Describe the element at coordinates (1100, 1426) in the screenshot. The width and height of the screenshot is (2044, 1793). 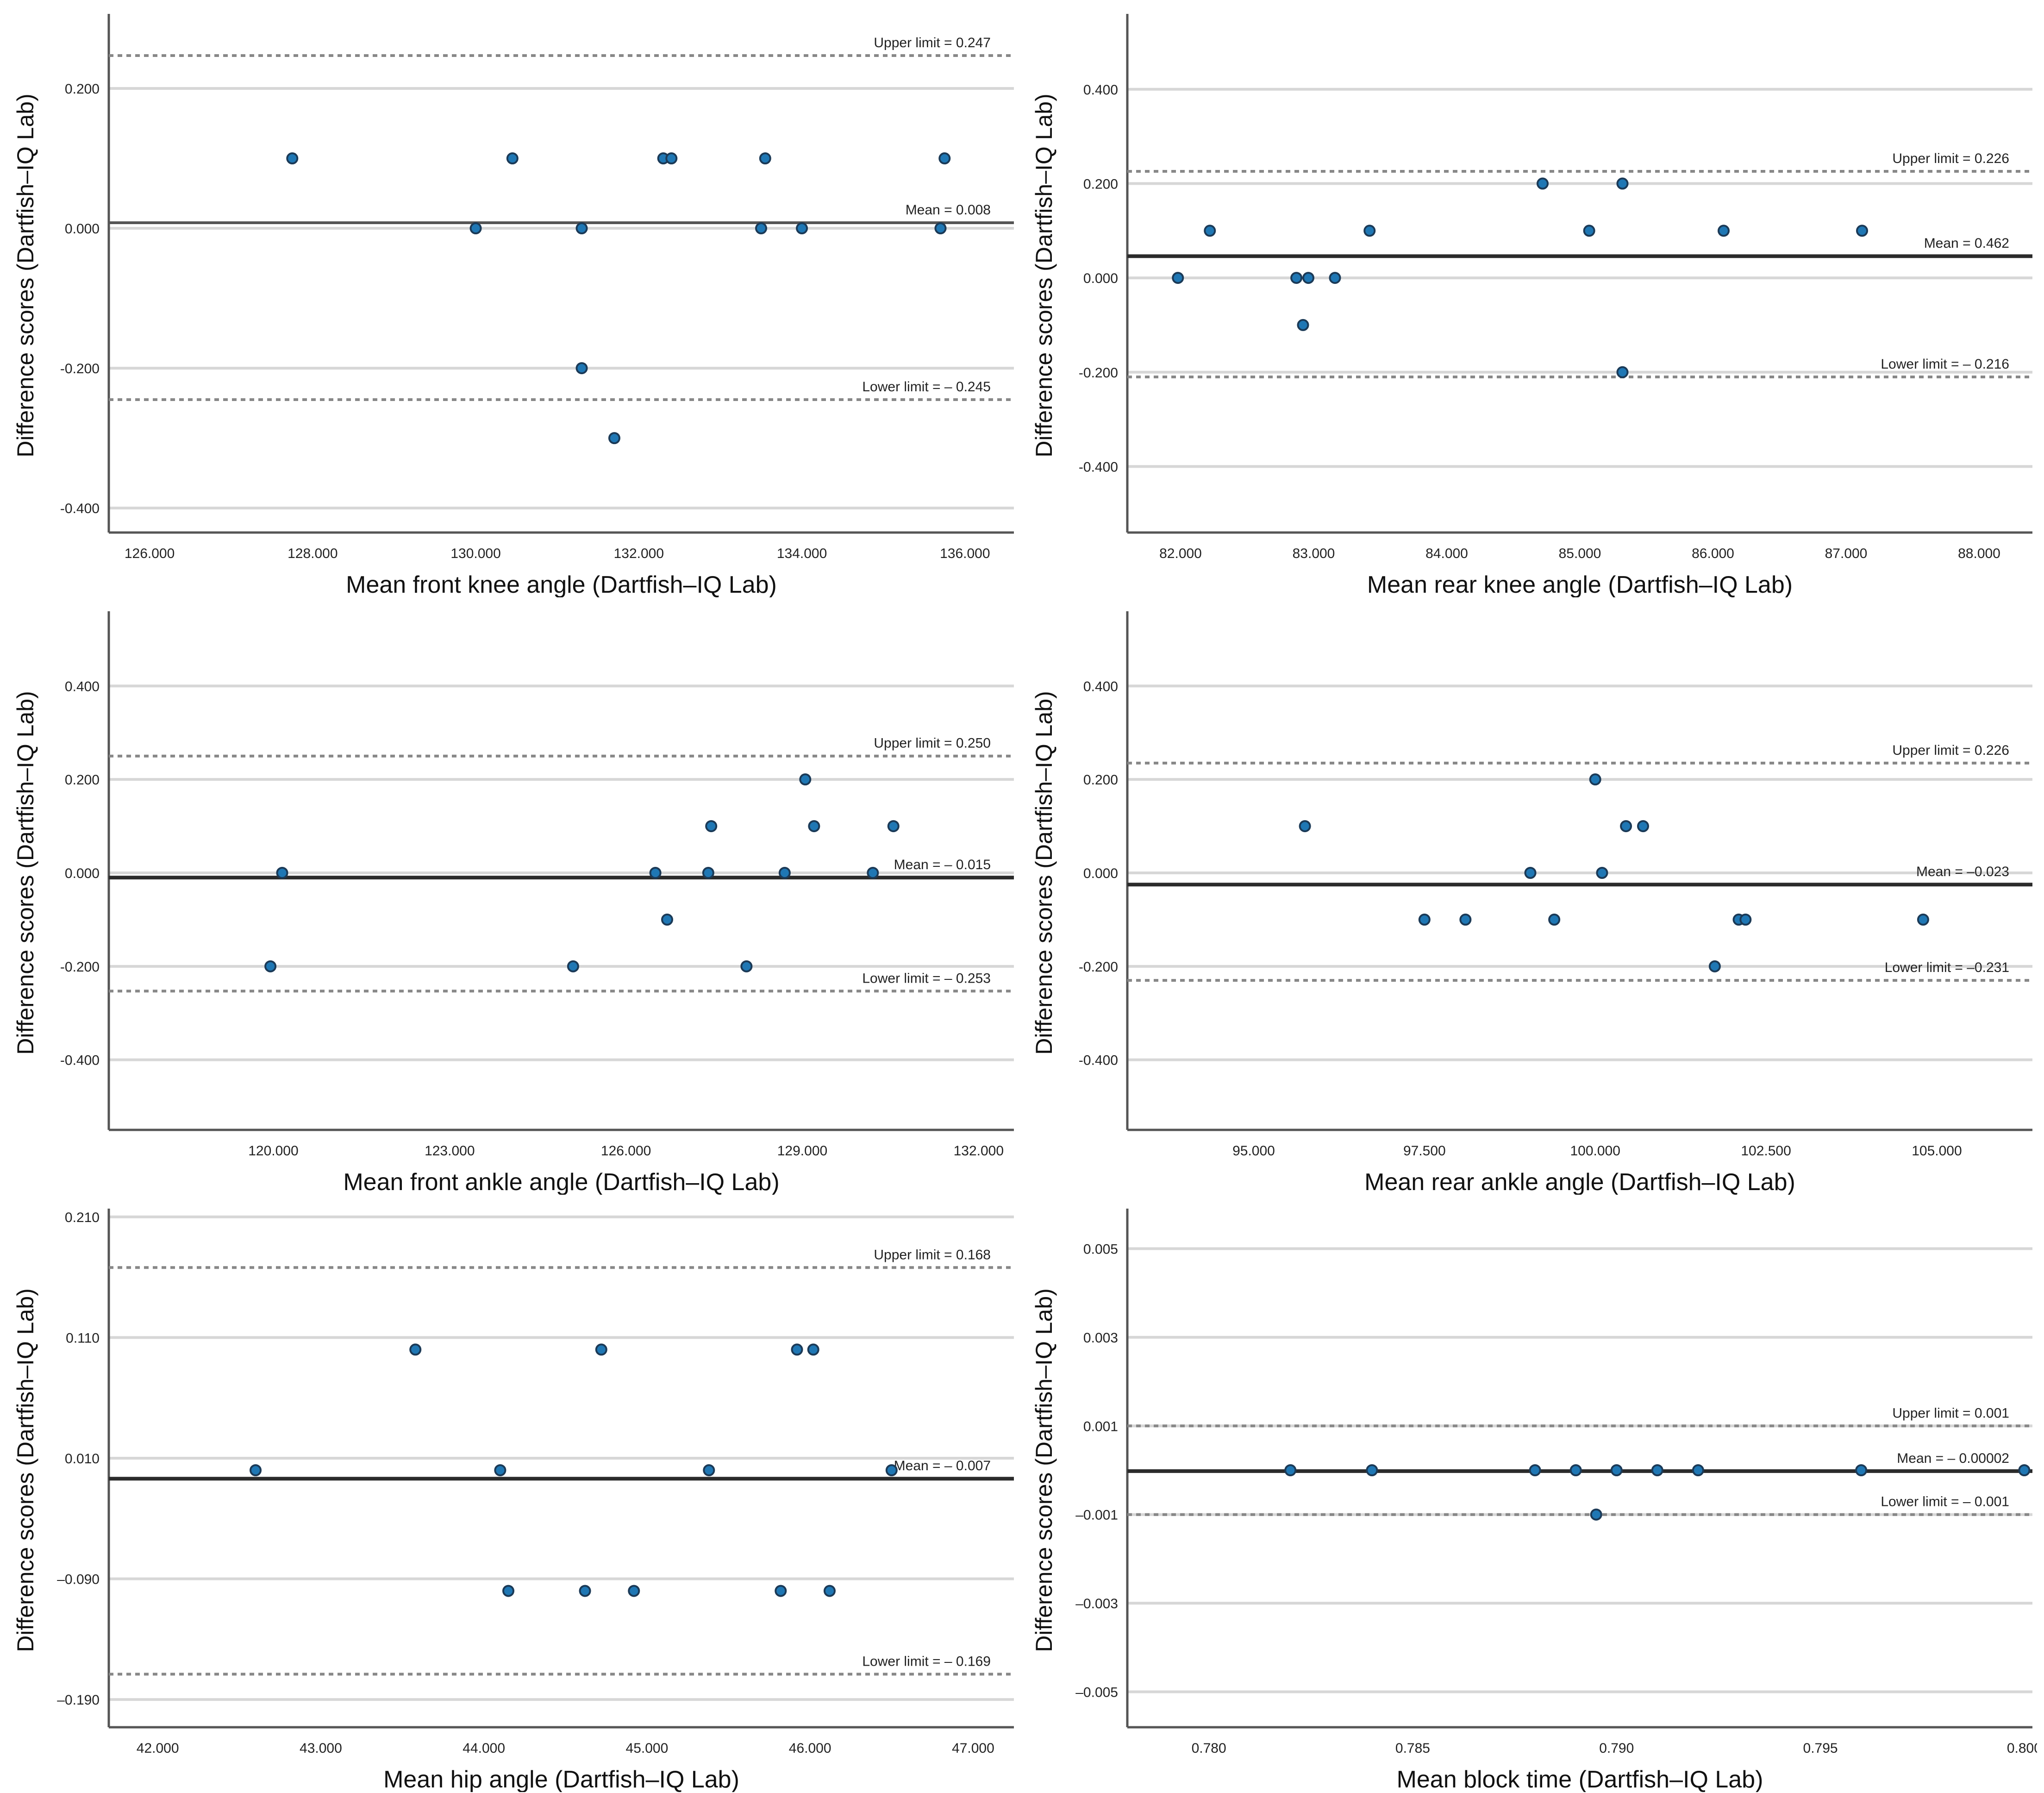
I see `y-tick-label: 0.001` at that location.